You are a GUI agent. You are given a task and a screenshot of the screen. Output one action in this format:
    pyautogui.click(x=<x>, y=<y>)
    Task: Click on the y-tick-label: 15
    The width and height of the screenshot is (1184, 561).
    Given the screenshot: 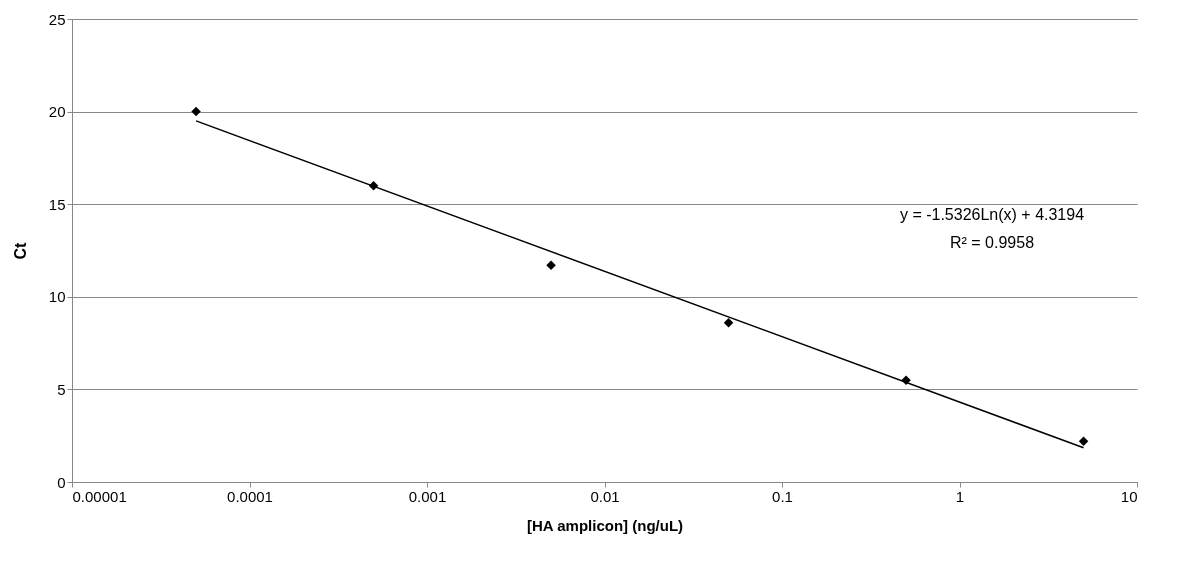 What is the action you would take?
    pyautogui.click(x=57, y=204)
    